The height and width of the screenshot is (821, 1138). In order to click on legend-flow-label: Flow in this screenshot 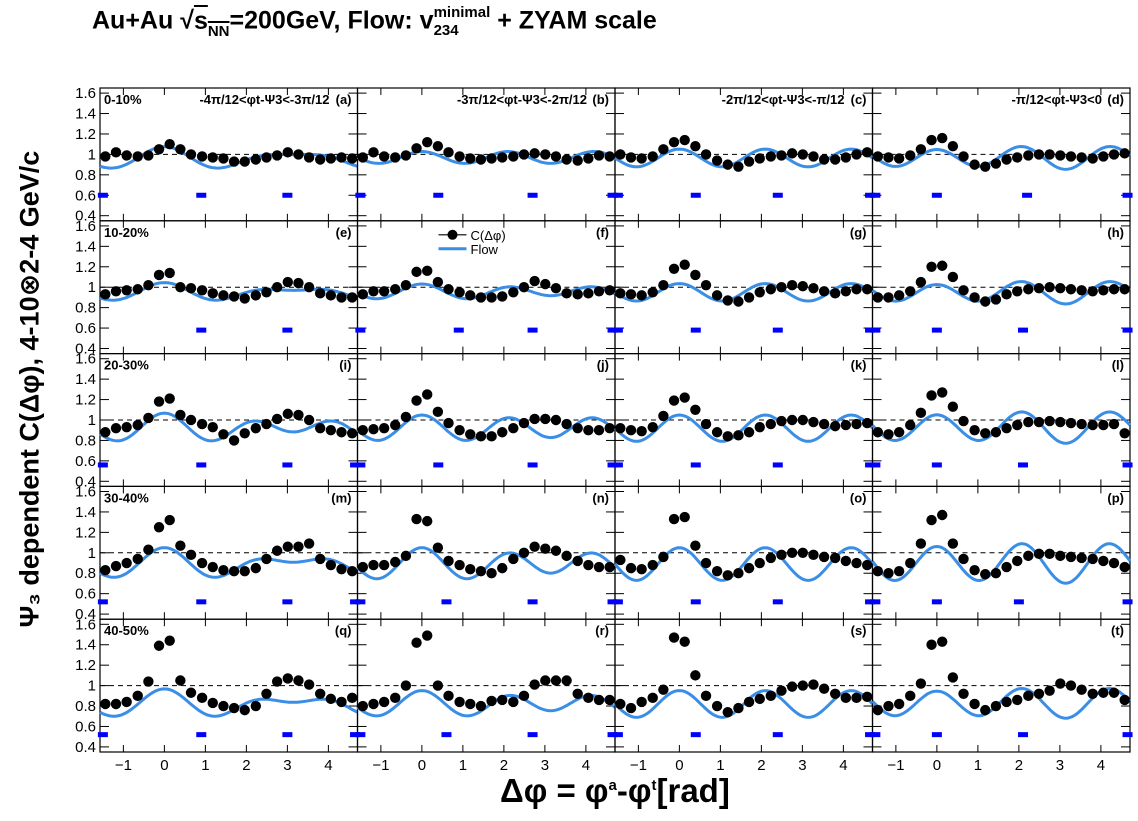, I will do `click(485, 249)`.